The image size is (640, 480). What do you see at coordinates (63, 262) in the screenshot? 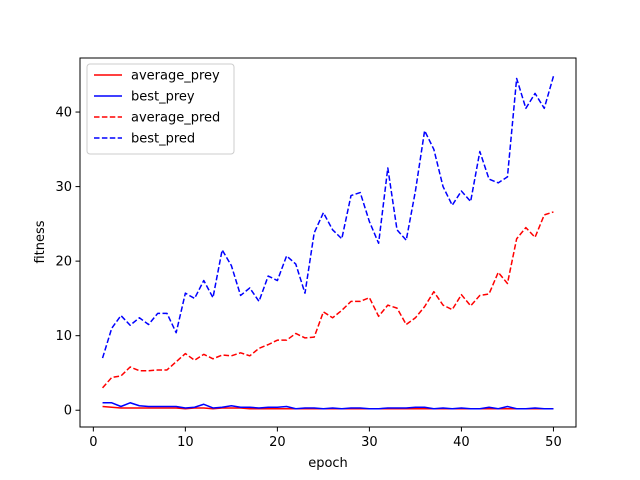
I see `y-tick-label: 20` at bounding box center [63, 262].